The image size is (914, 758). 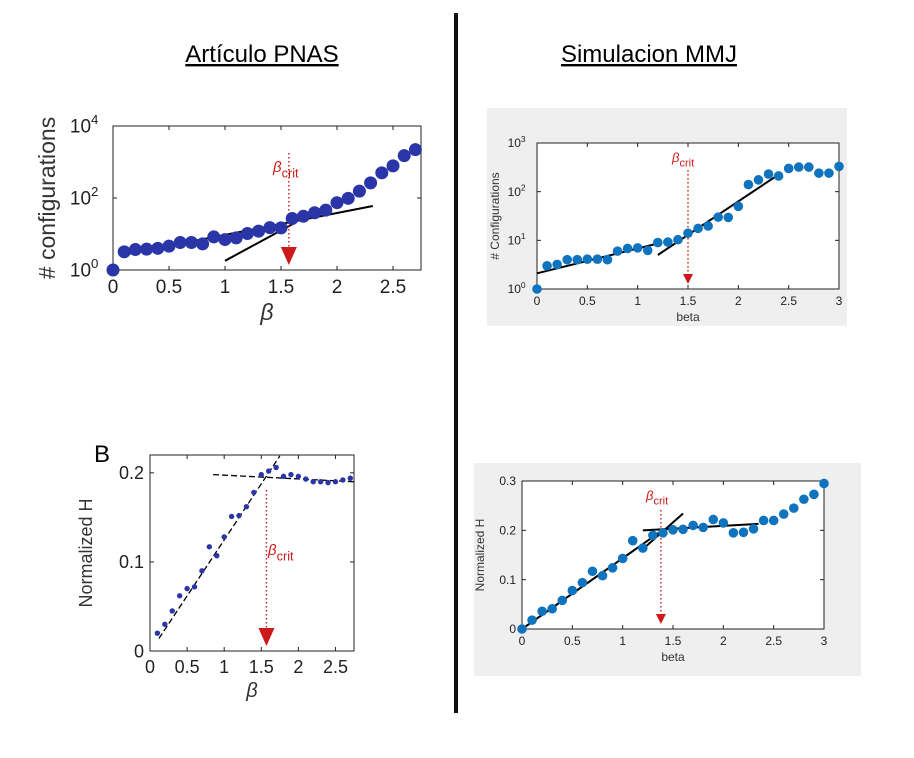 What do you see at coordinates (187, 667) in the screenshot?
I see `pnas-entropy-x-tick-label: 0.5` at bounding box center [187, 667].